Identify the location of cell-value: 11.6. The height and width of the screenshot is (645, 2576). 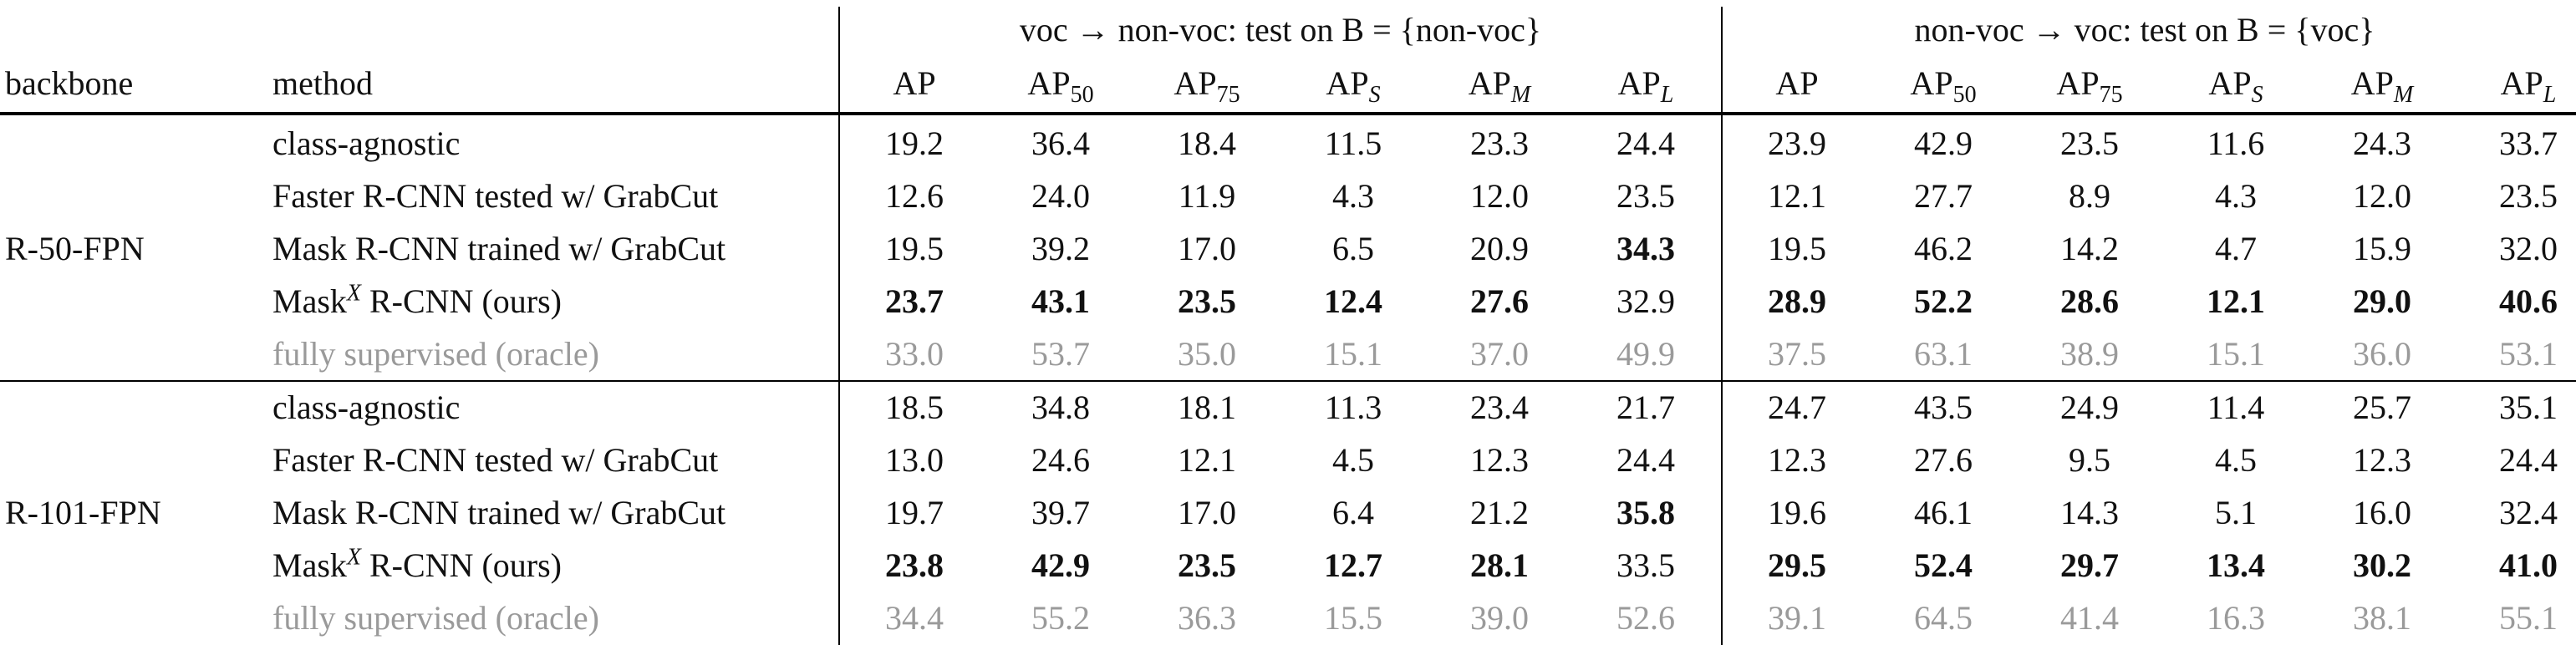
(2236, 143).